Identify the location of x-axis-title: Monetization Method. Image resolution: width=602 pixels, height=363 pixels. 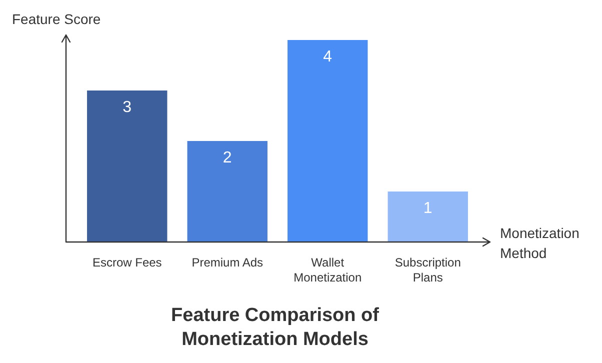
(540, 242).